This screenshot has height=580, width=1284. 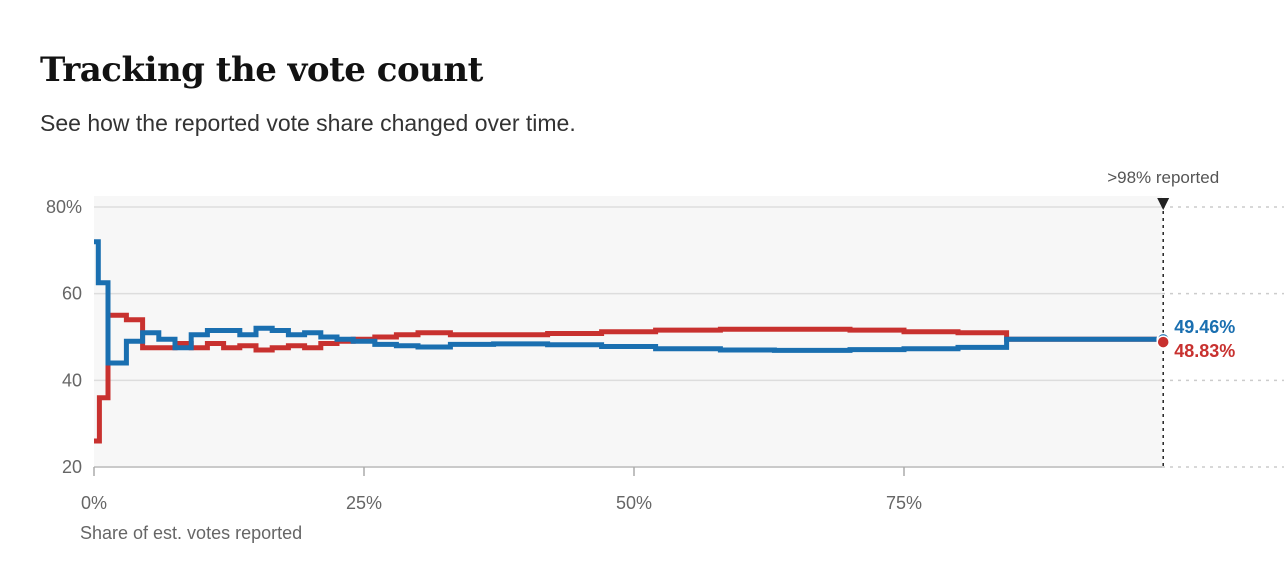 What do you see at coordinates (1204, 351) in the screenshot?
I see `series-end-label-0: 48.83%` at bounding box center [1204, 351].